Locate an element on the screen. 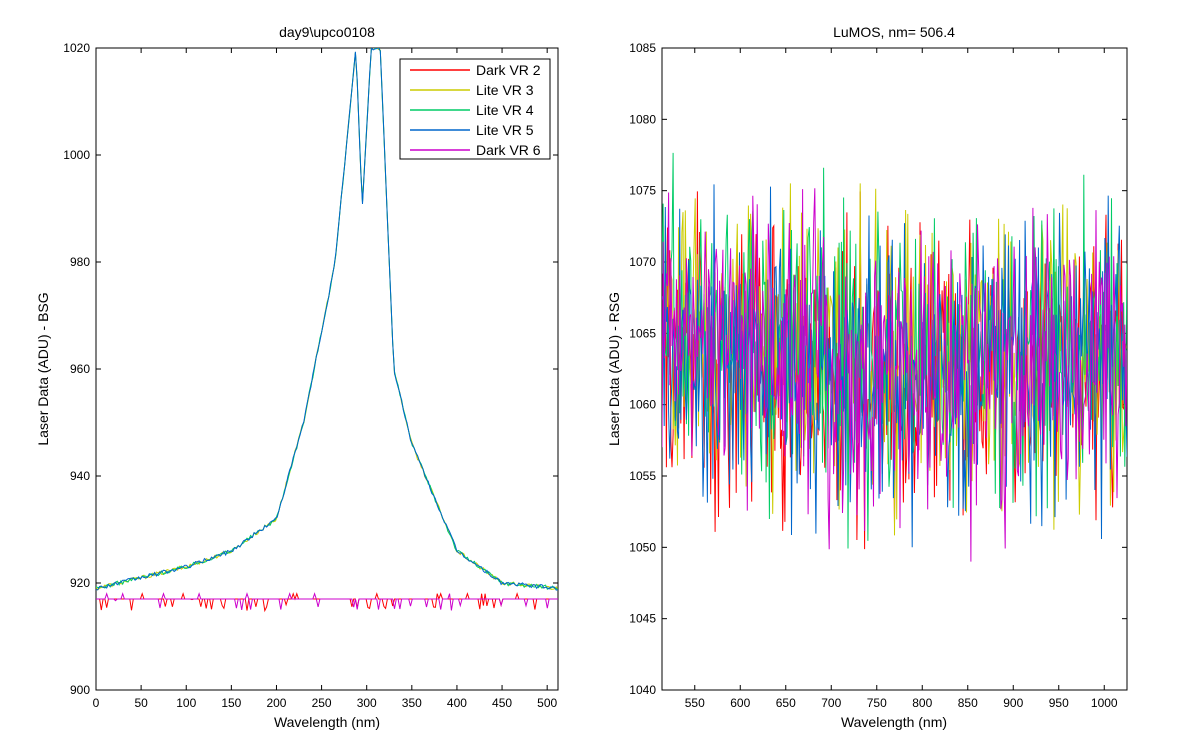  left-series-5-line is located at coordinates (327, 601).